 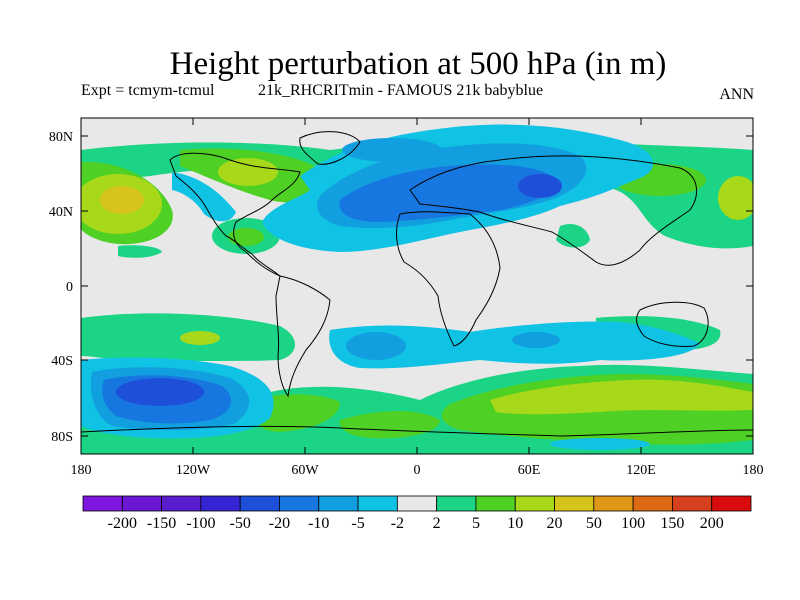 I want to click on colorbar-label: 20, so click(x=555, y=523).